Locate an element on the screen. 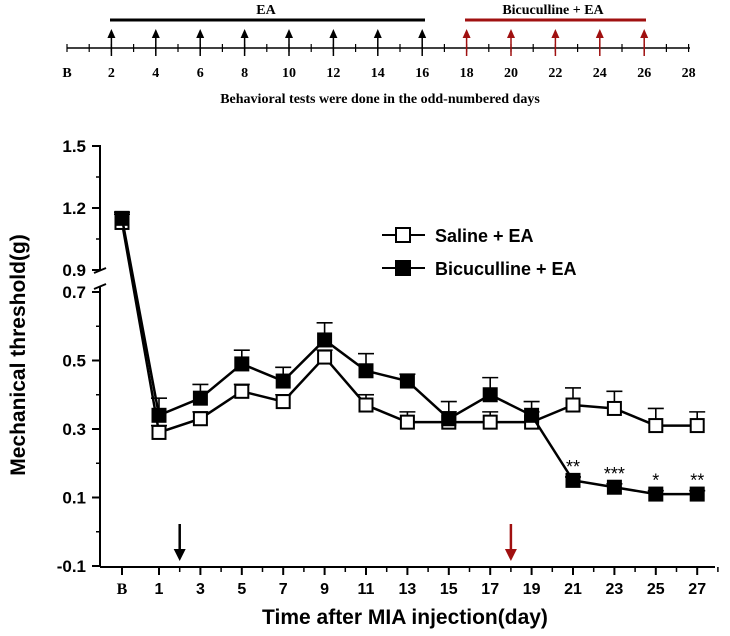 This screenshot has height=636, width=730. x-tick-label: B is located at coordinates (122, 589).